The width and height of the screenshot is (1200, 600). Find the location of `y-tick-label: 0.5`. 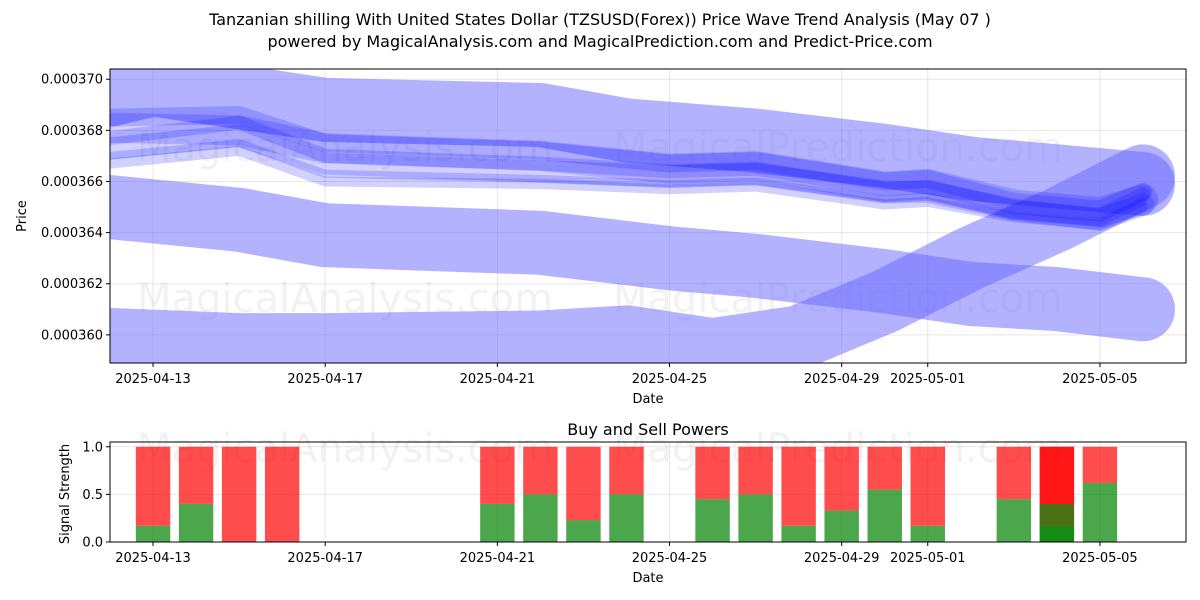

y-tick-label: 0.5 is located at coordinates (92, 495).